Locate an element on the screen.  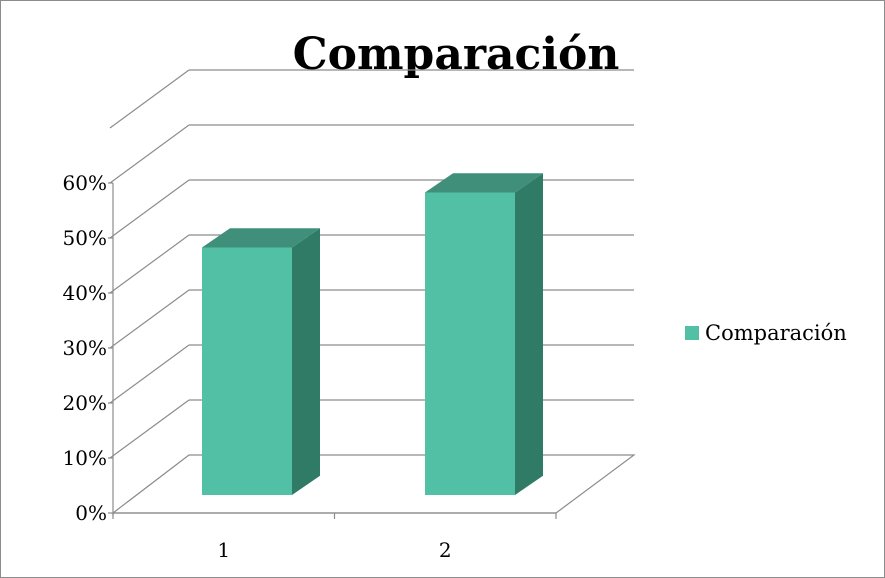
floor is located at coordinates (373, 484).